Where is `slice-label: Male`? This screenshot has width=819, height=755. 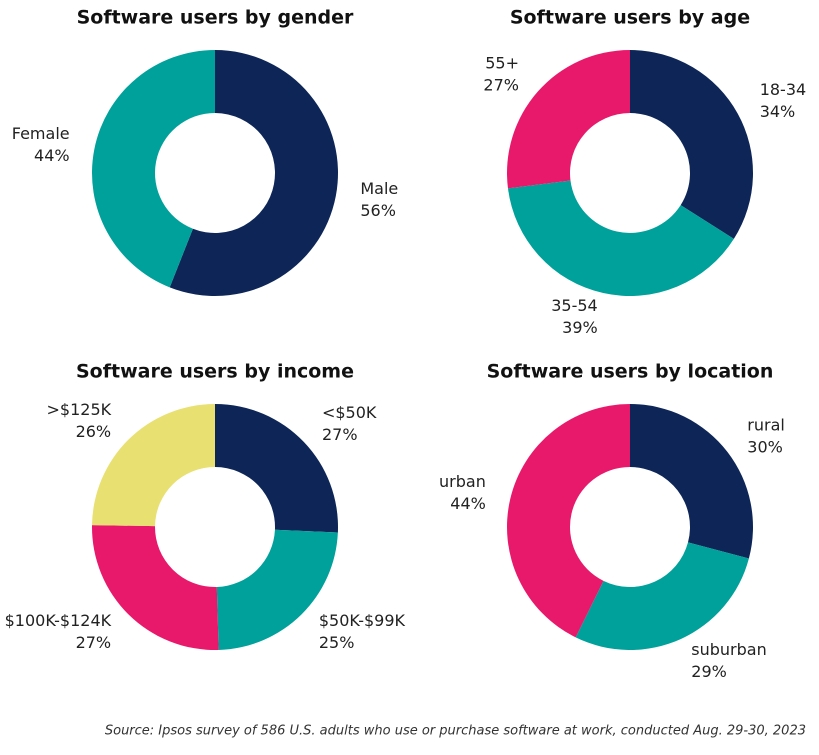 slice-label: Male is located at coordinates (379, 188).